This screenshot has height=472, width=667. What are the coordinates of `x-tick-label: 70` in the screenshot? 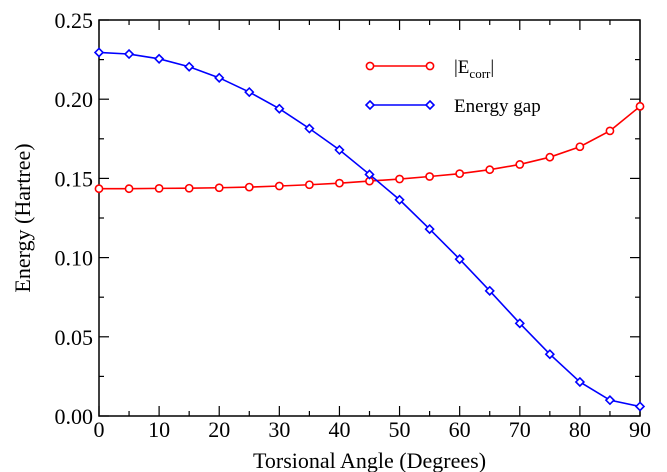 It's located at (520, 429).